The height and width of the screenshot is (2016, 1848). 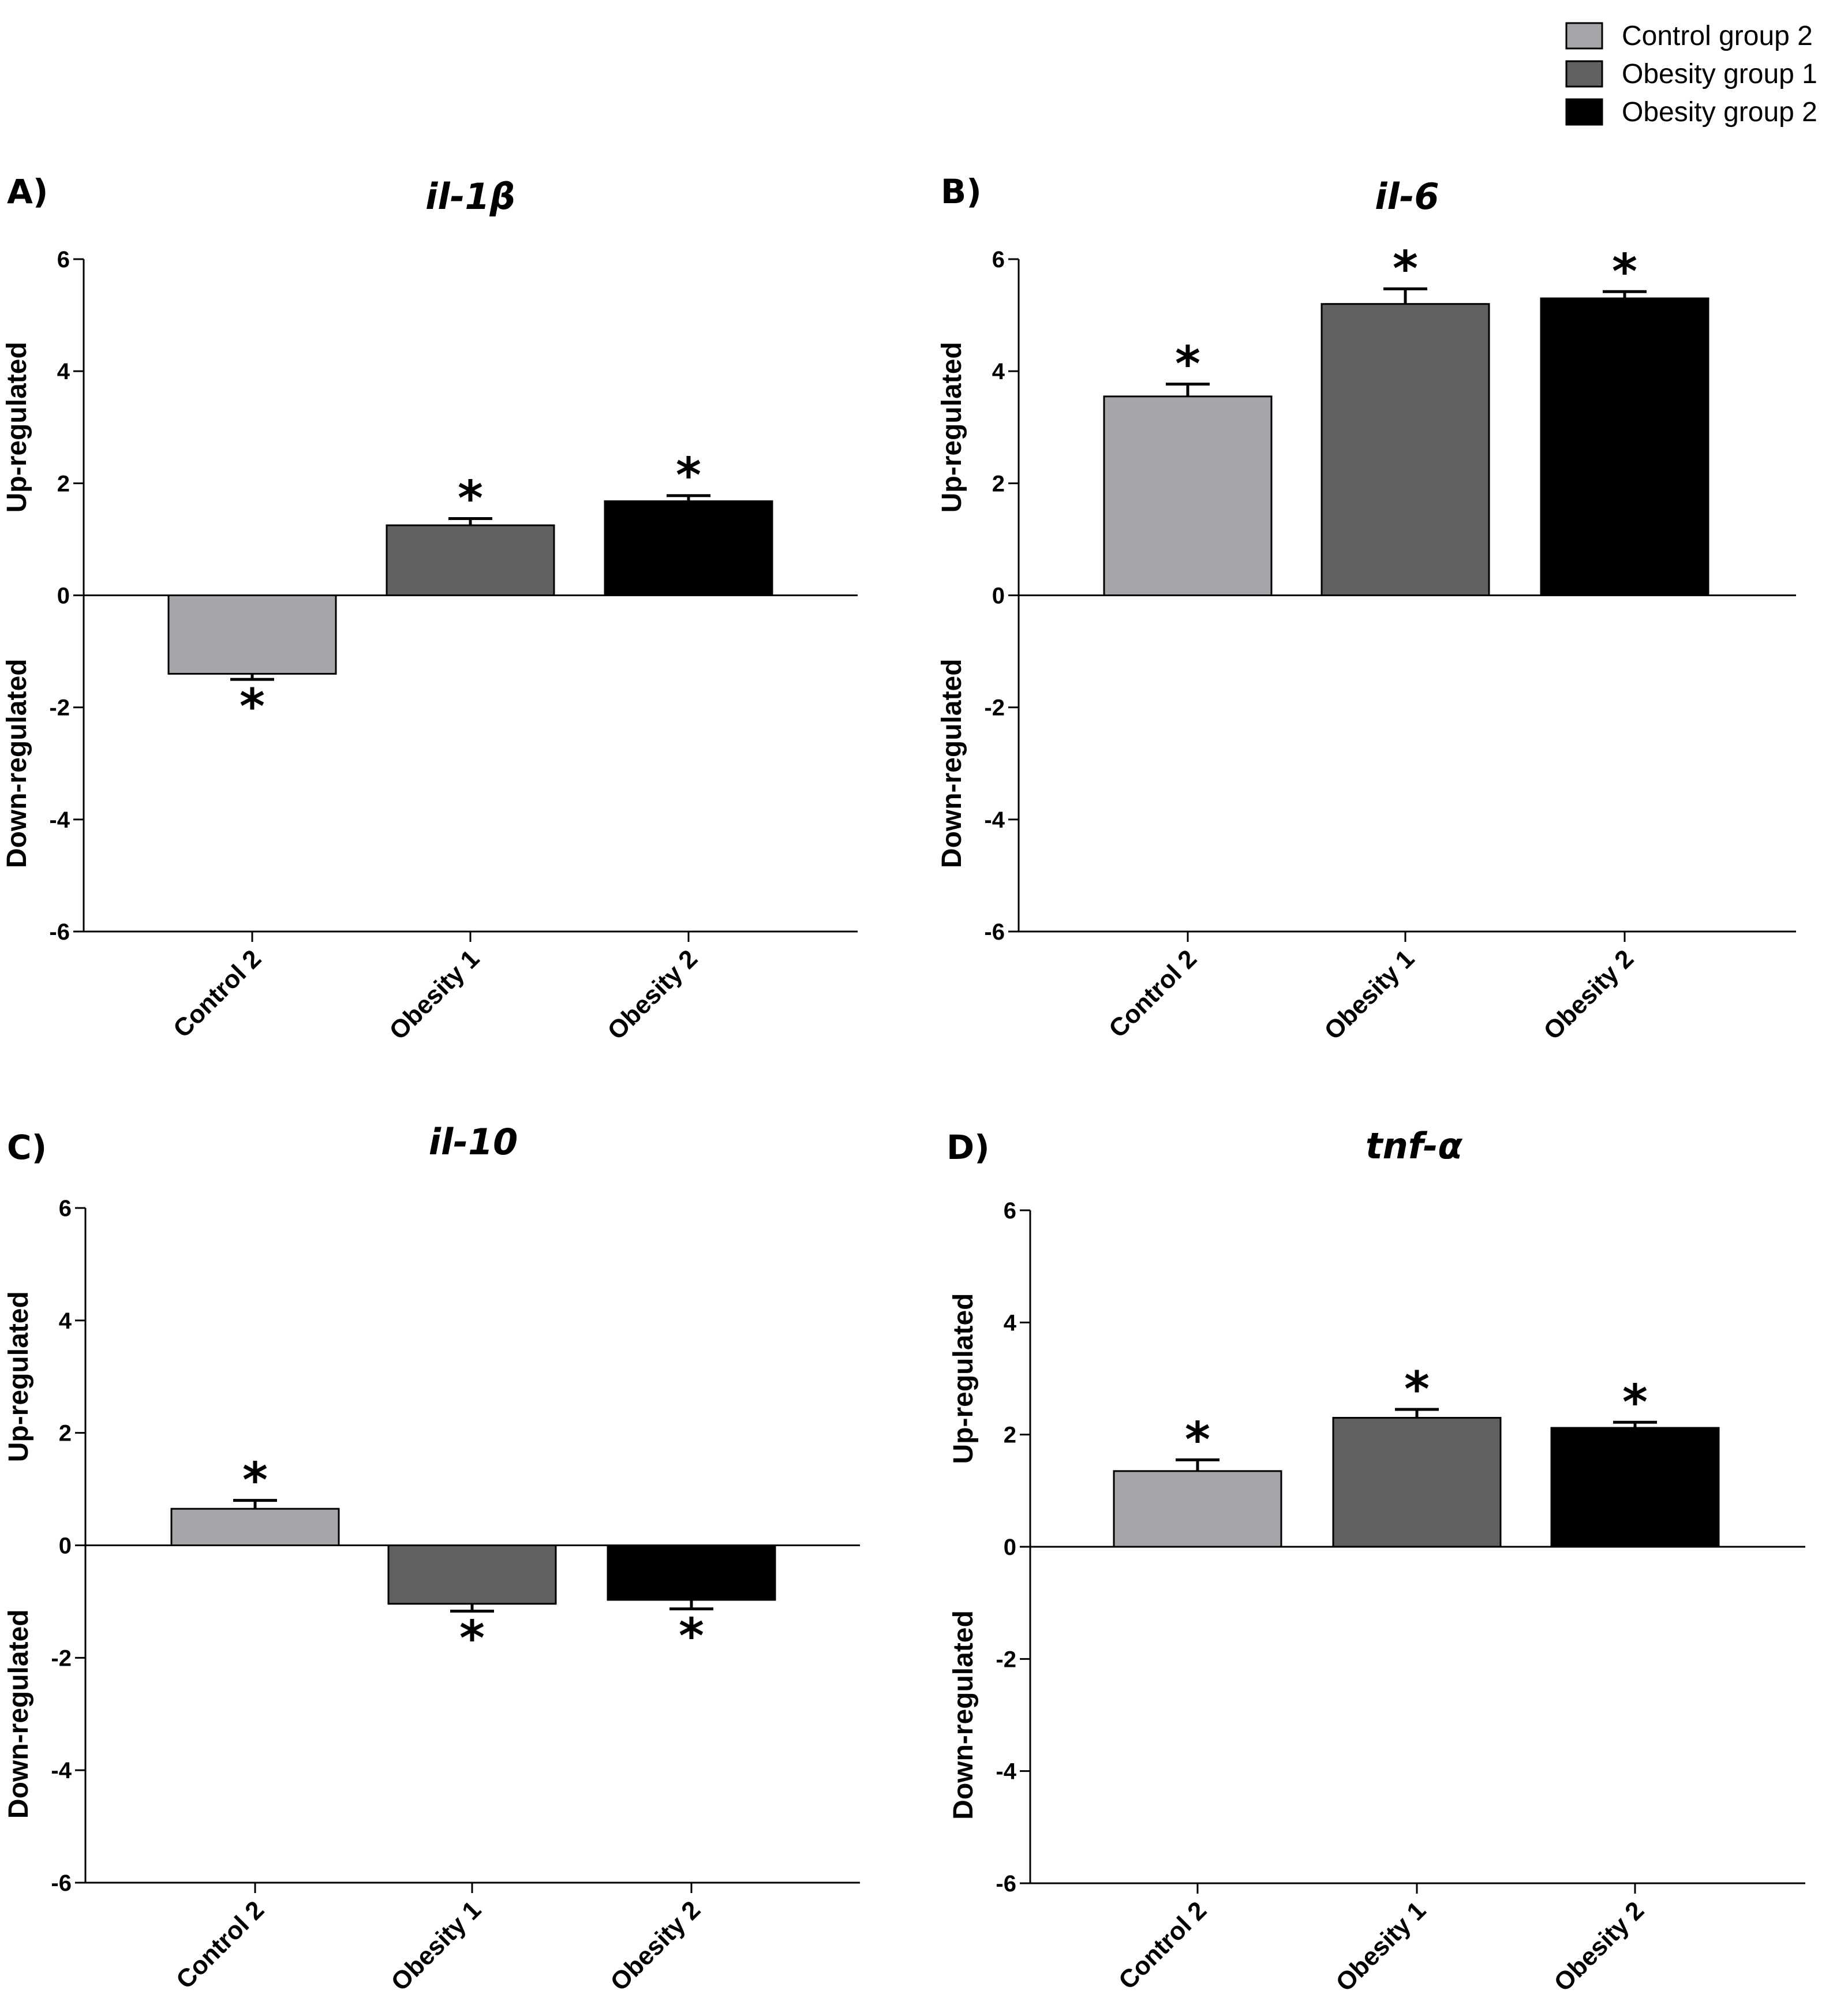 What do you see at coordinates (470, 196) in the screenshot?
I see `chart-title: il-1β` at bounding box center [470, 196].